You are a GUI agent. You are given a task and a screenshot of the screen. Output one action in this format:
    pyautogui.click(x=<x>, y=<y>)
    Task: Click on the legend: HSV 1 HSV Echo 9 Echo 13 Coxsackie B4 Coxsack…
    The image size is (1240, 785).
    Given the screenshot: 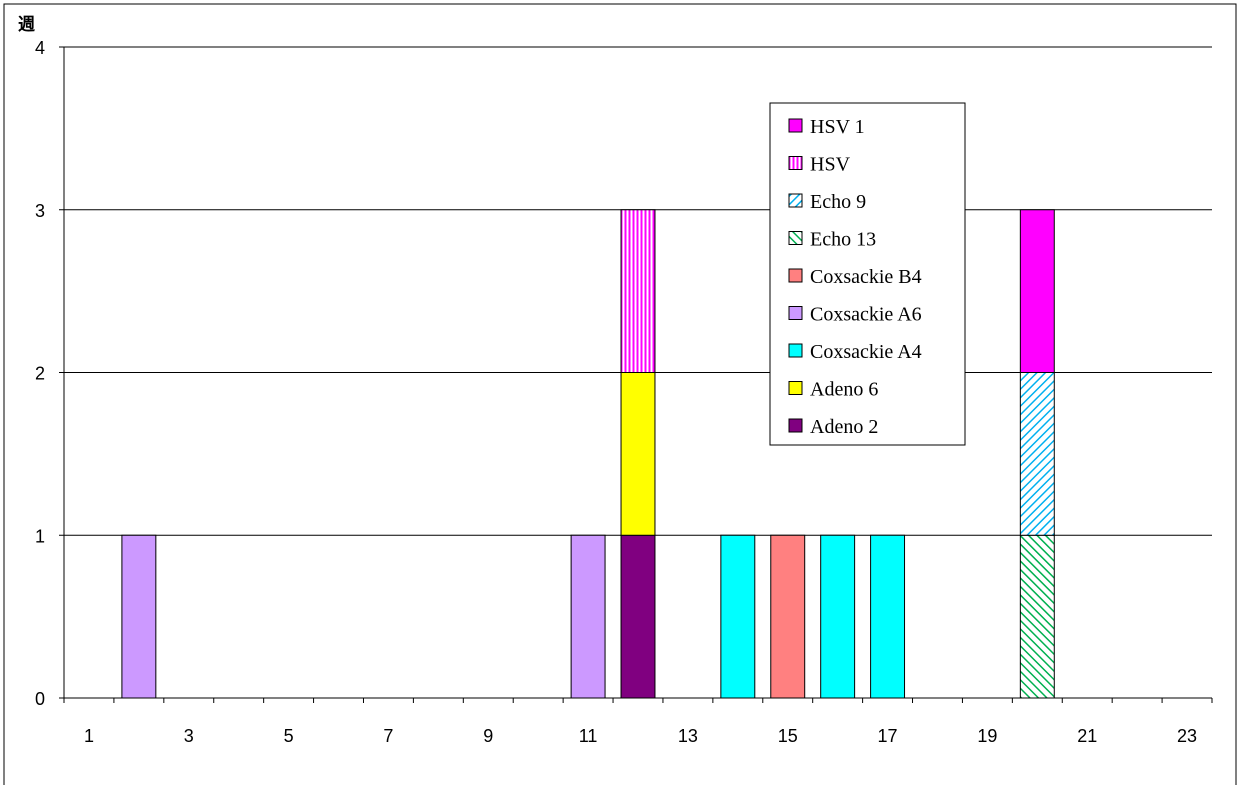 What is the action you would take?
    pyautogui.click(x=867, y=274)
    